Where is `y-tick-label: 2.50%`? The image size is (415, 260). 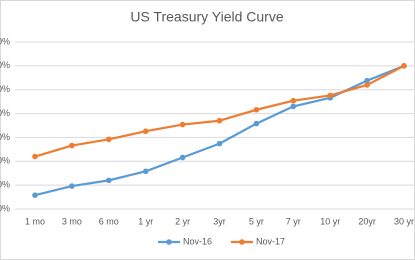 y-tick-label: 2.50% is located at coordinates (5, 89).